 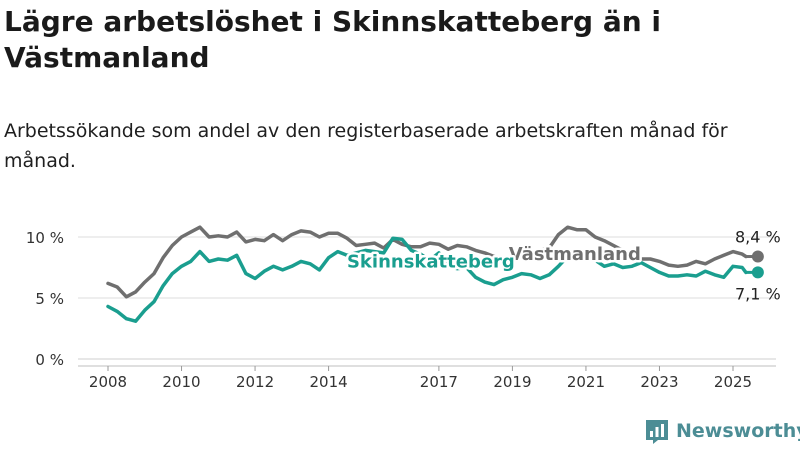 I want to click on y-tick-label: 5 %, so click(x=49, y=299).